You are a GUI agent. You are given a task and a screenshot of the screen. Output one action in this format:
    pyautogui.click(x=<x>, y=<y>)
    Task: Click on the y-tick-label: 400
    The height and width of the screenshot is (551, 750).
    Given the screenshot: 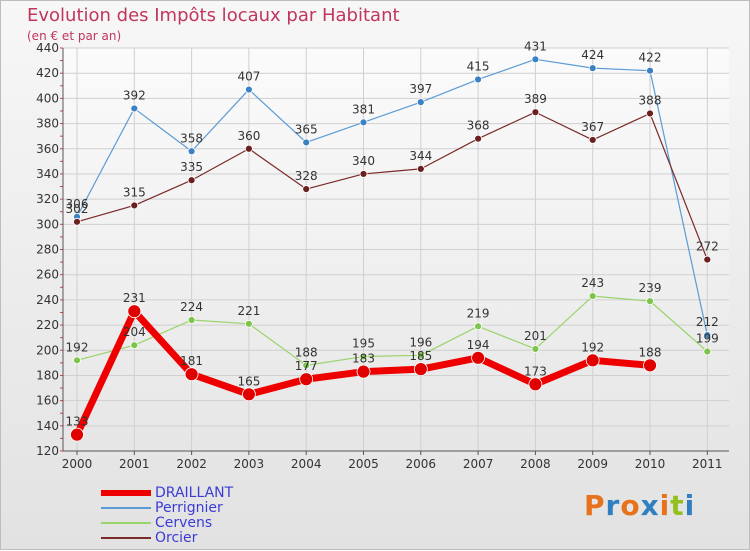 What is the action you would take?
    pyautogui.click(x=47, y=98)
    